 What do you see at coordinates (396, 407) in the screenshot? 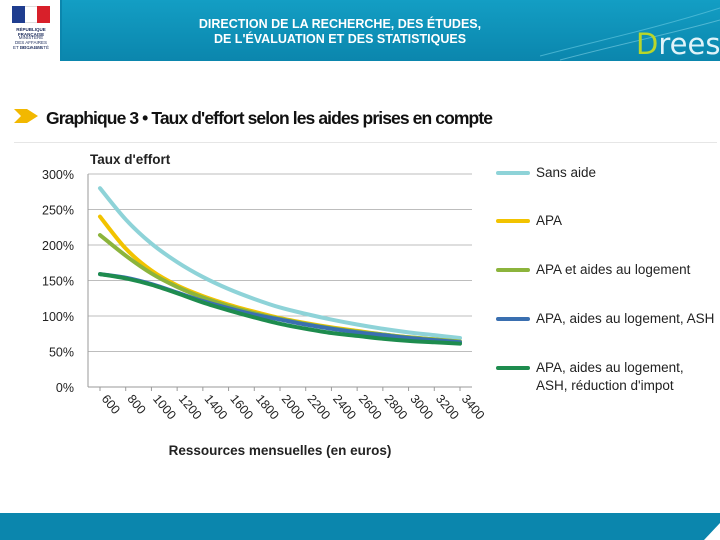
I see `x-tick-label: 2800` at bounding box center [396, 407].